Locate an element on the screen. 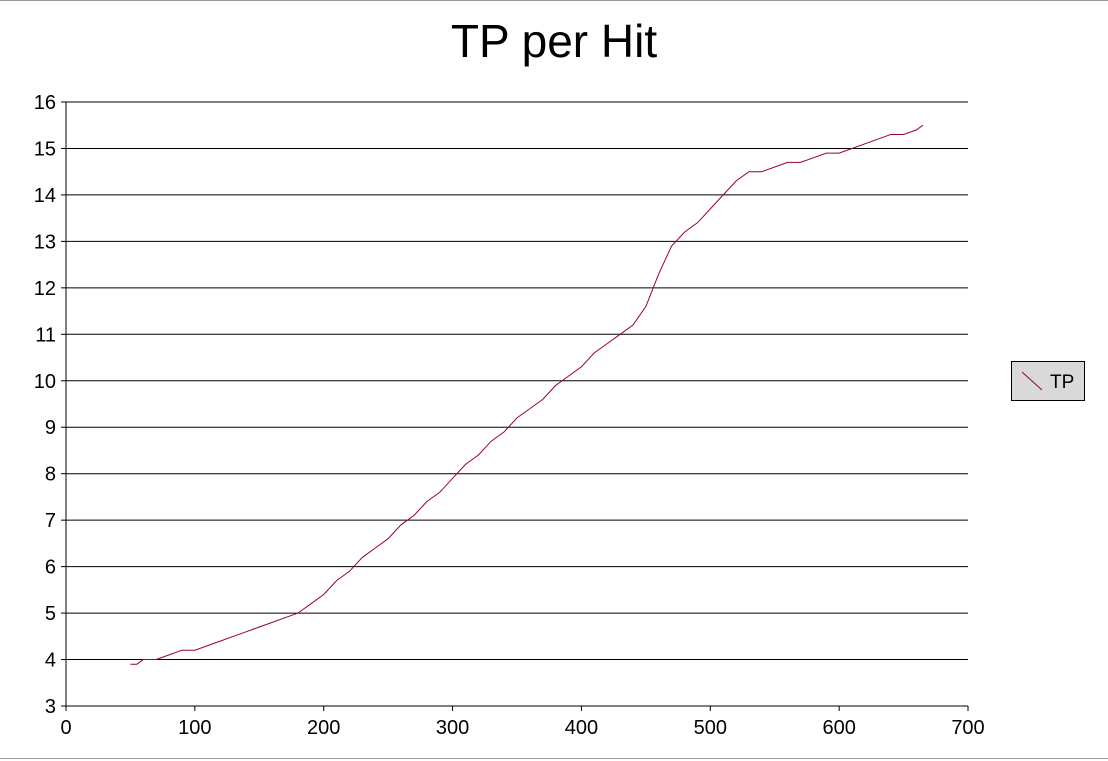  chart-title: TP per Hit is located at coordinates (554, 41).